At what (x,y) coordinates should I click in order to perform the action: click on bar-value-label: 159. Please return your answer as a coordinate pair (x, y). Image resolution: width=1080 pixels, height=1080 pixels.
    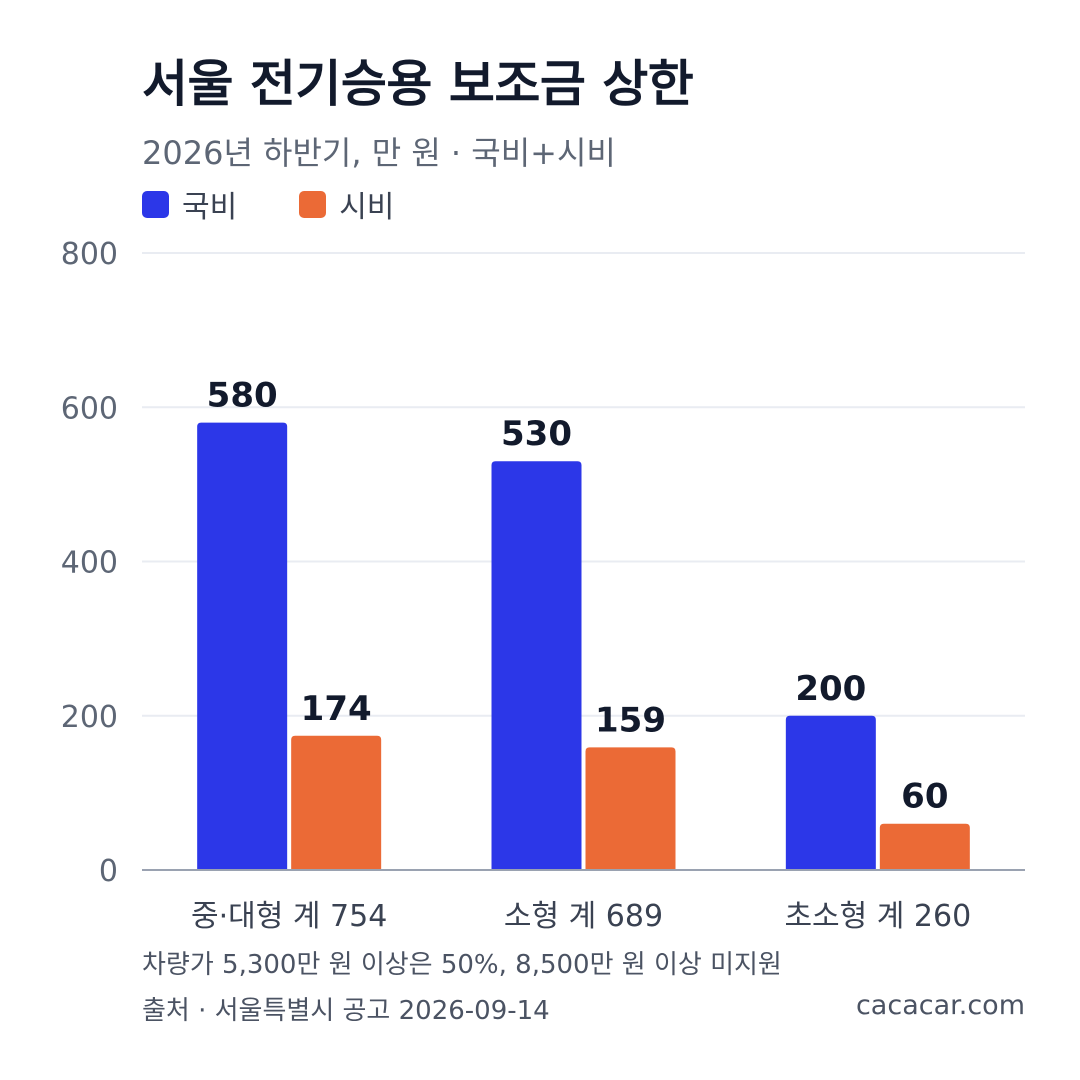
    Looking at the image, I should click on (630, 720).